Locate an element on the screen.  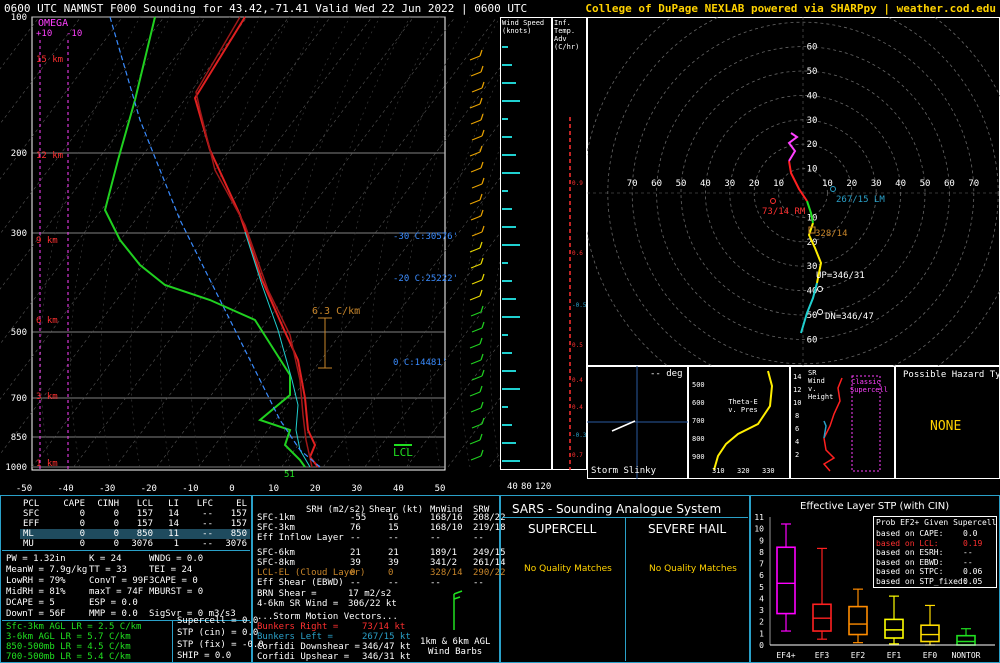
lcl-label: LCL is located at coordinates (403, 452).